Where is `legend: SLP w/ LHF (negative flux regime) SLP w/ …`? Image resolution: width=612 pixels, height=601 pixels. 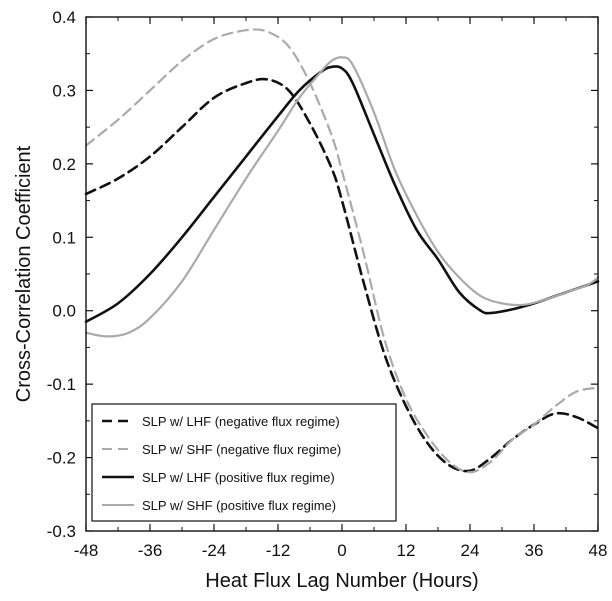
legend: SLP w/ LHF (negative flux regime) SLP w/ … is located at coordinates (244, 462).